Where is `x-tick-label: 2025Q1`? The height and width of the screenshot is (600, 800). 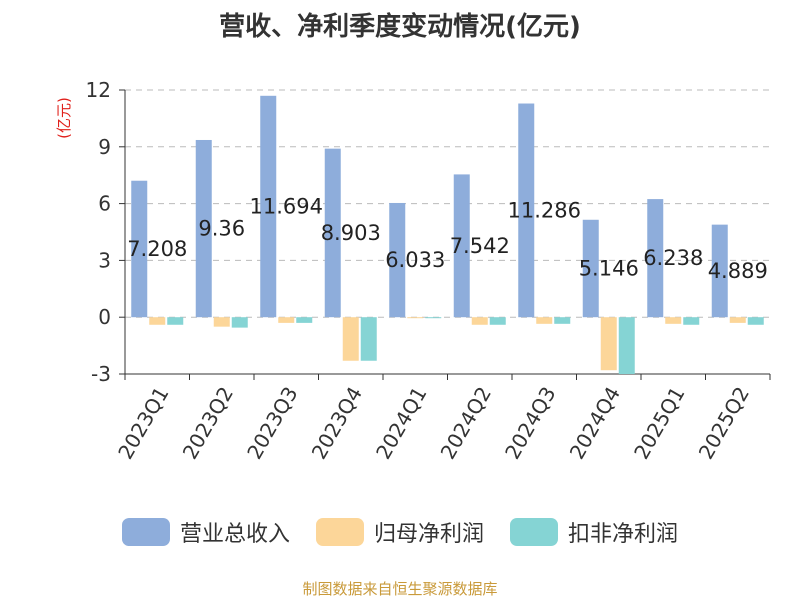 x-tick-label: 2025Q1 is located at coordinates (659, 423).